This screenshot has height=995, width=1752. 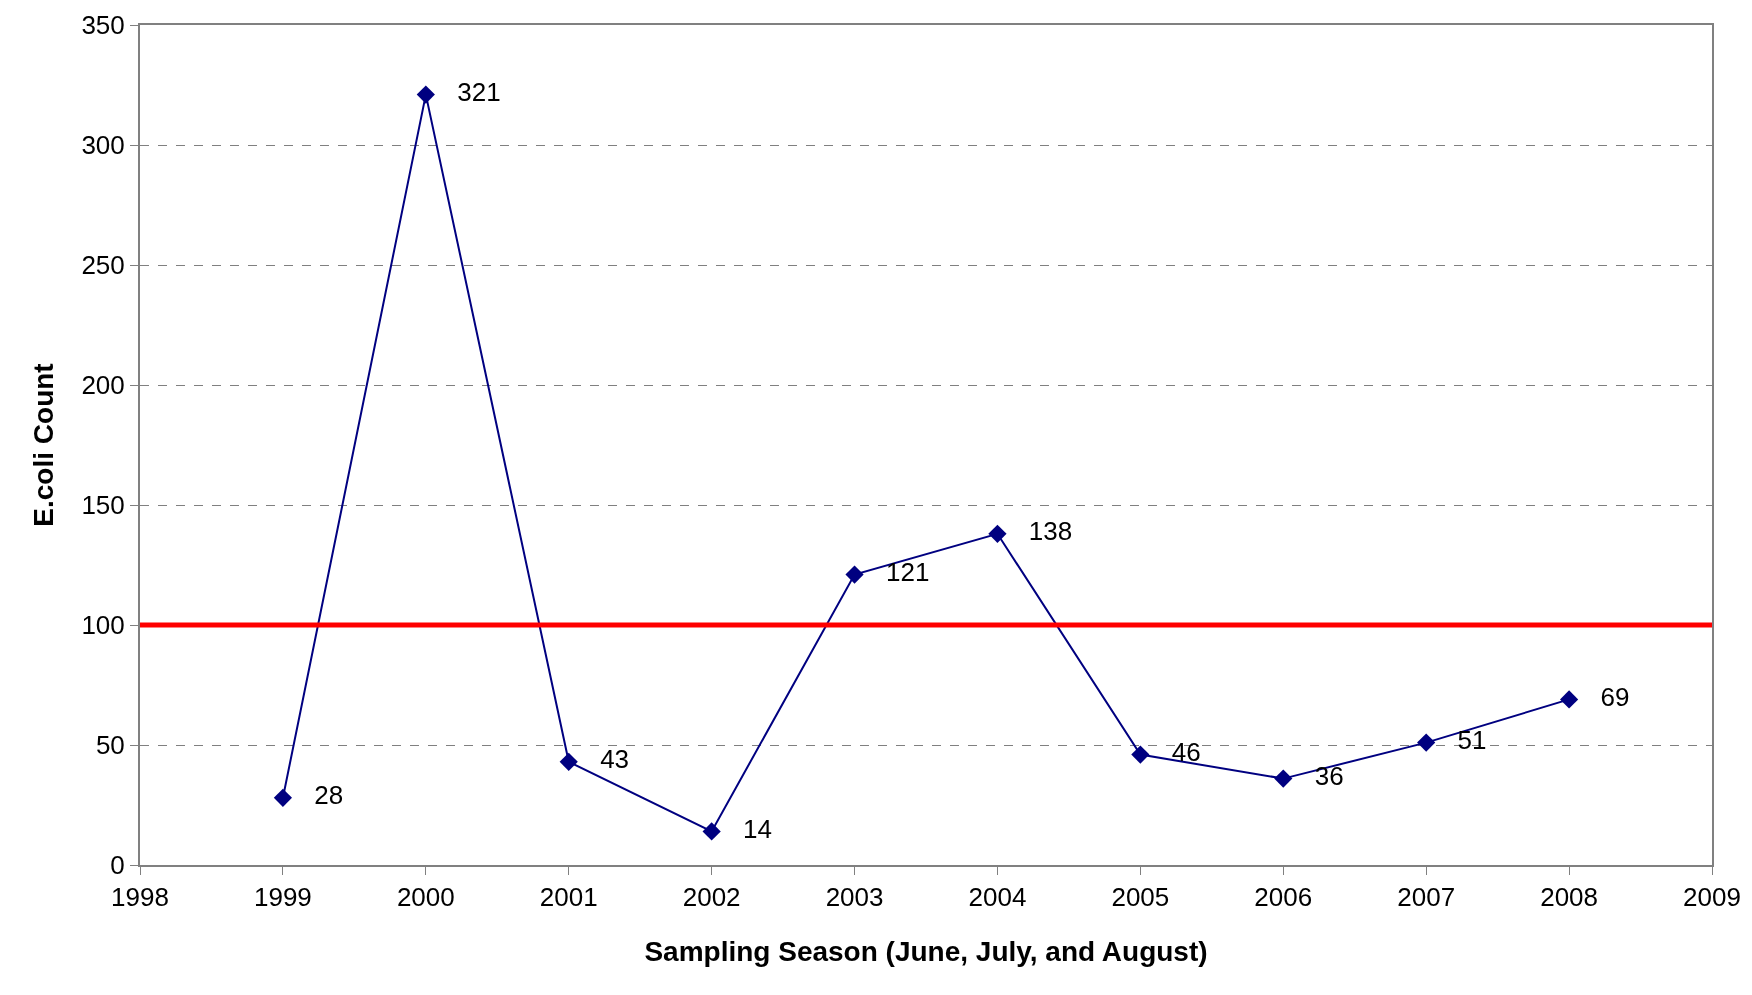 What do you see at coordinates (1140, 897) in the screenshot?
I see `x-tick-label: 2005` at bounding box center [1140, 897].